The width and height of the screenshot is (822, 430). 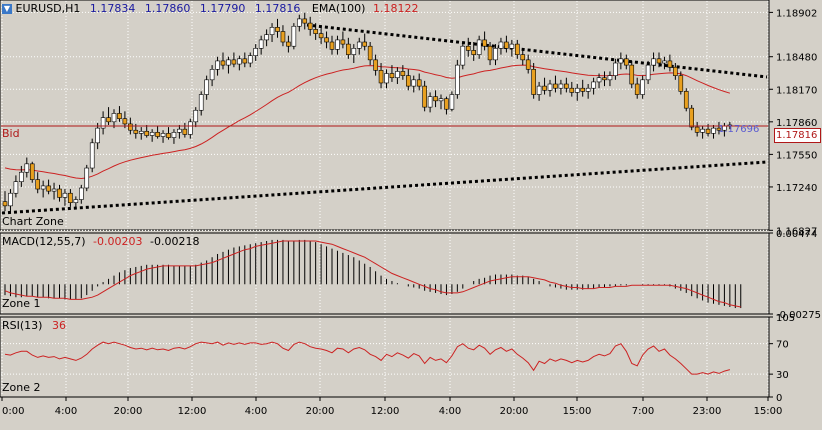 I want to click on symbol-dropdown-icon: ▼, so click(x=7, y=9).